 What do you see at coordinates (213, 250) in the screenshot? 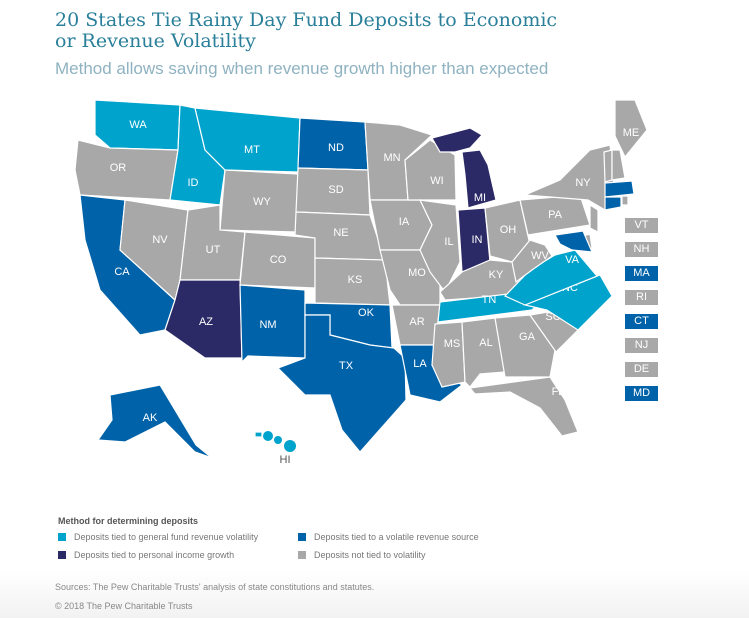
I see `state-label-ut: UT` at bounding box center [213, 250].